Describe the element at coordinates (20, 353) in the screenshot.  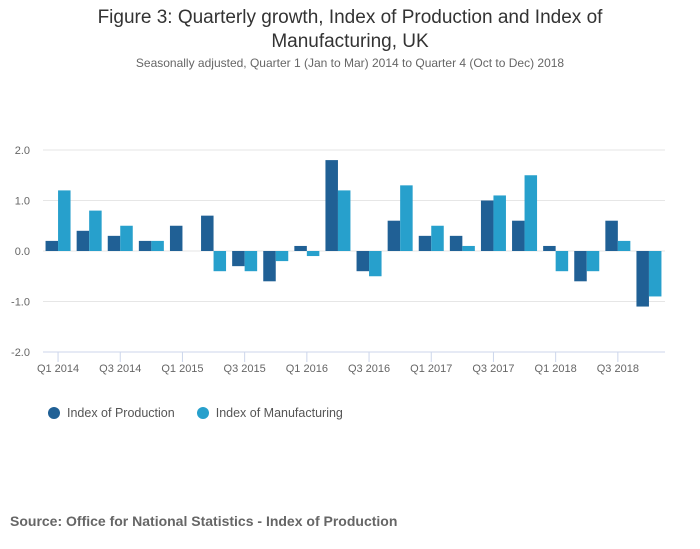
I see `y-tick-label: -2.0` at that location.